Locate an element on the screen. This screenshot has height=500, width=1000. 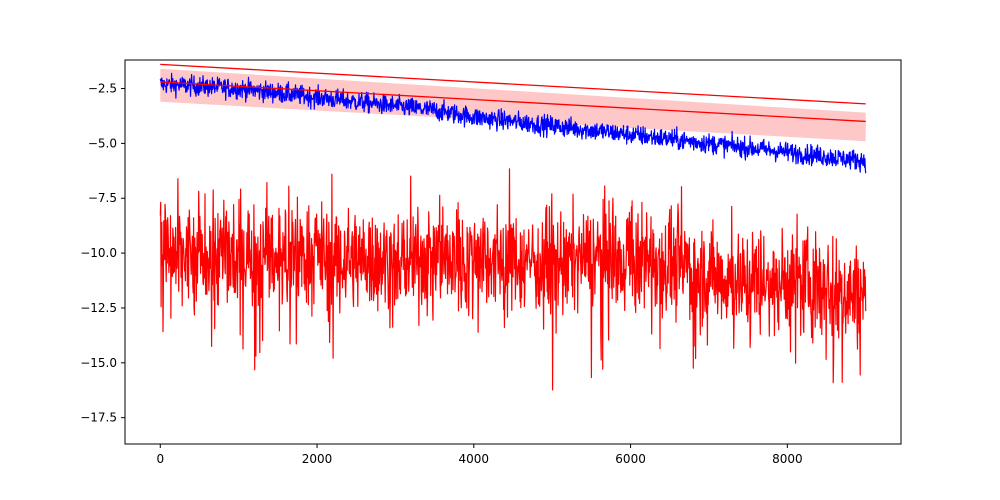
y-axis: −2.5 −5.0 −7.5 −10.0 −12.5 −15.0 −17.5 is located at coordinates (102, 253).